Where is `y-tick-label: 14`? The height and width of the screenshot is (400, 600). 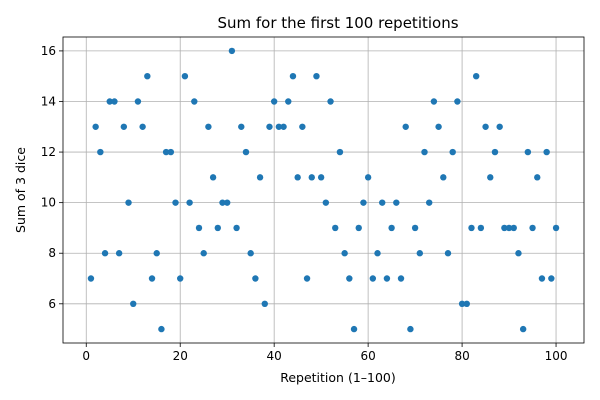 y-tick-label: 14 is located at coordinates (48, 101).